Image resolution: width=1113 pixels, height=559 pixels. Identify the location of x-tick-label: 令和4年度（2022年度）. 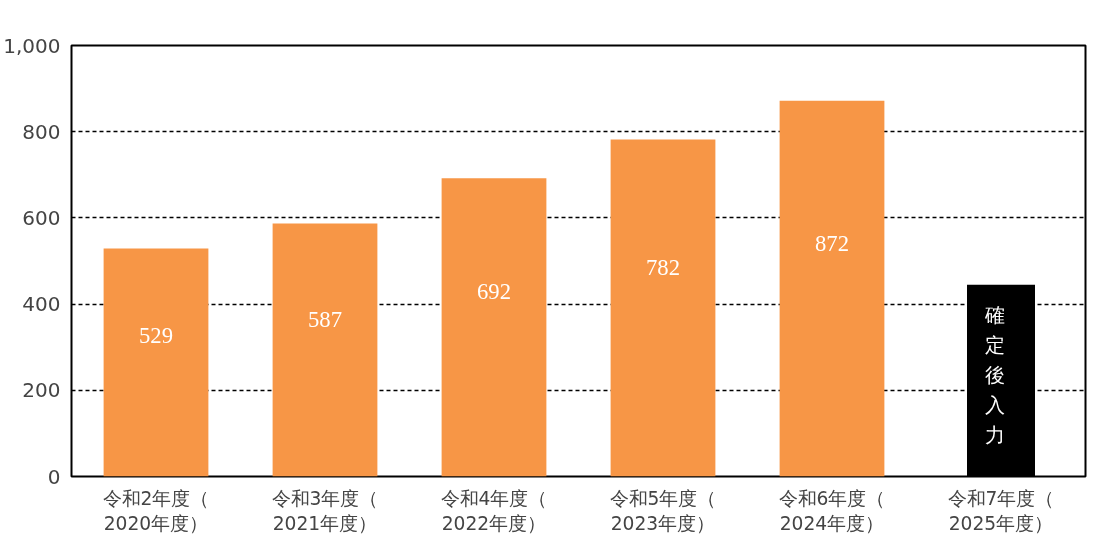
(494, 510).